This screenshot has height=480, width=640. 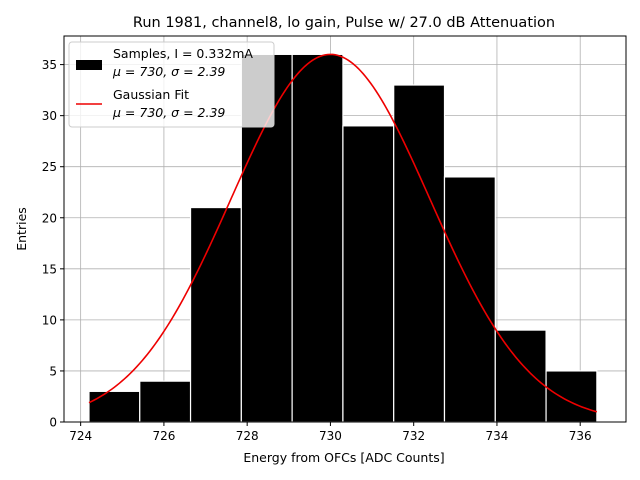 What do you see at coordinates (89, 65) in the screenshot?
I see `legend-samples-swatch` at bounding box center [89, 65].